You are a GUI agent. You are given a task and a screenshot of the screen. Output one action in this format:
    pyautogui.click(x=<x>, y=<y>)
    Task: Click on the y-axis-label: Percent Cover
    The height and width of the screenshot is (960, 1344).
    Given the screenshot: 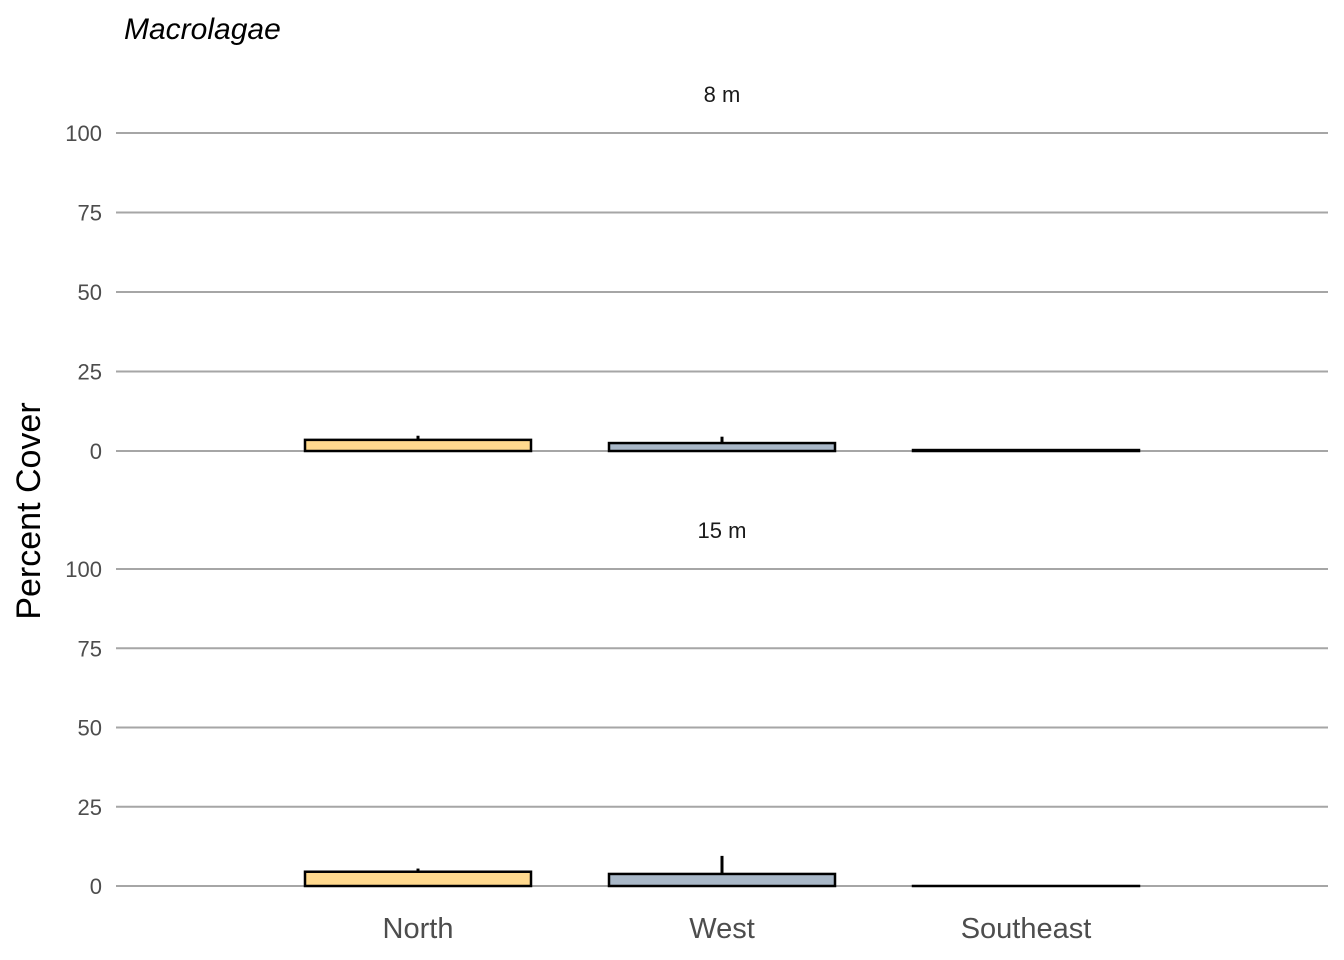 What is the action you would take?
    pyautogui.click(x=29, y=510)
    